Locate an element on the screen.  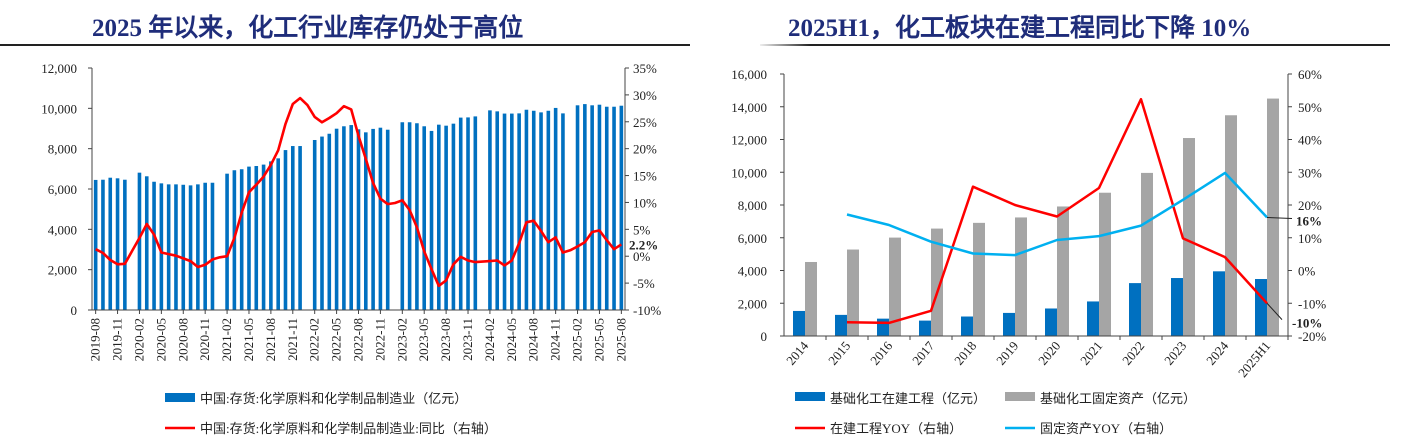
x-tick-label: 2023-11 is located at coordinates (467, 339).